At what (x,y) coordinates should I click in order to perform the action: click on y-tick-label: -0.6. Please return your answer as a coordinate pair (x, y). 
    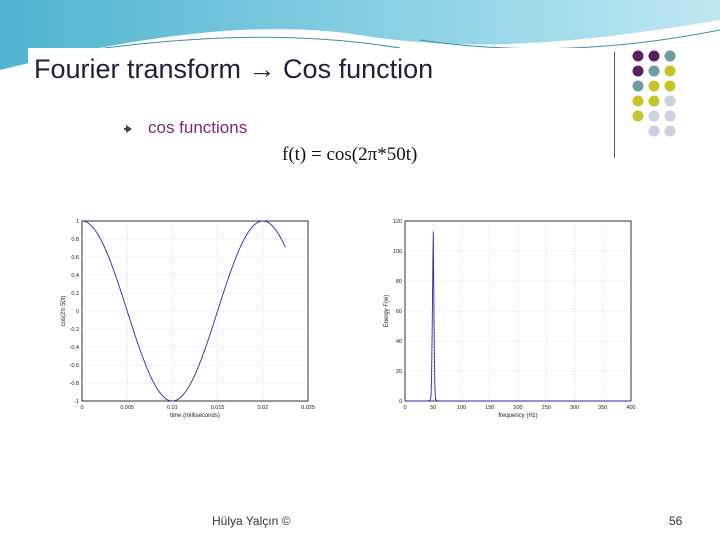
    Looking at the image, I should click on (74, 366).